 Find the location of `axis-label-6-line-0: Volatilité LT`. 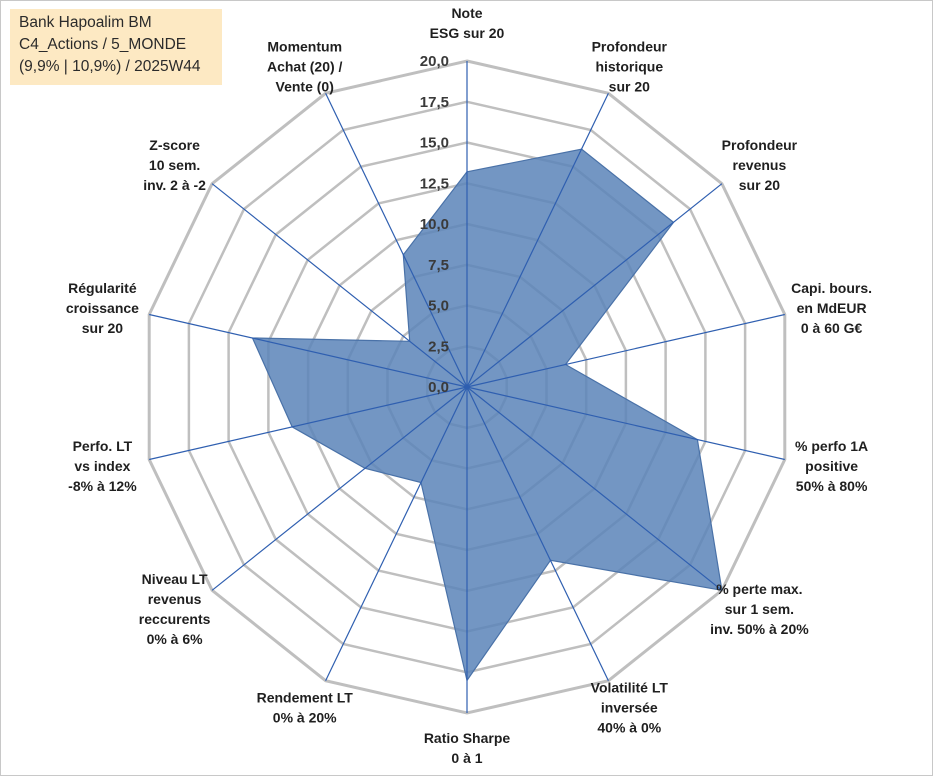

axis-label-6-line-0: Volatilité LT is located at coordinates (630, 688).